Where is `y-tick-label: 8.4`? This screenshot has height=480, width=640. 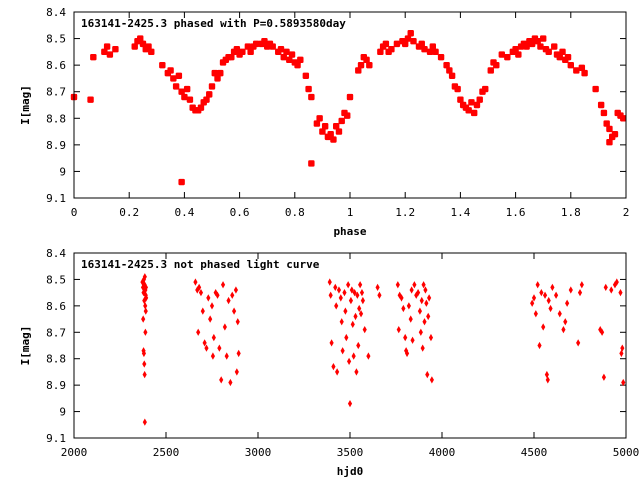
y-tick-label: 8.4 is located at coordinates (56, 253).